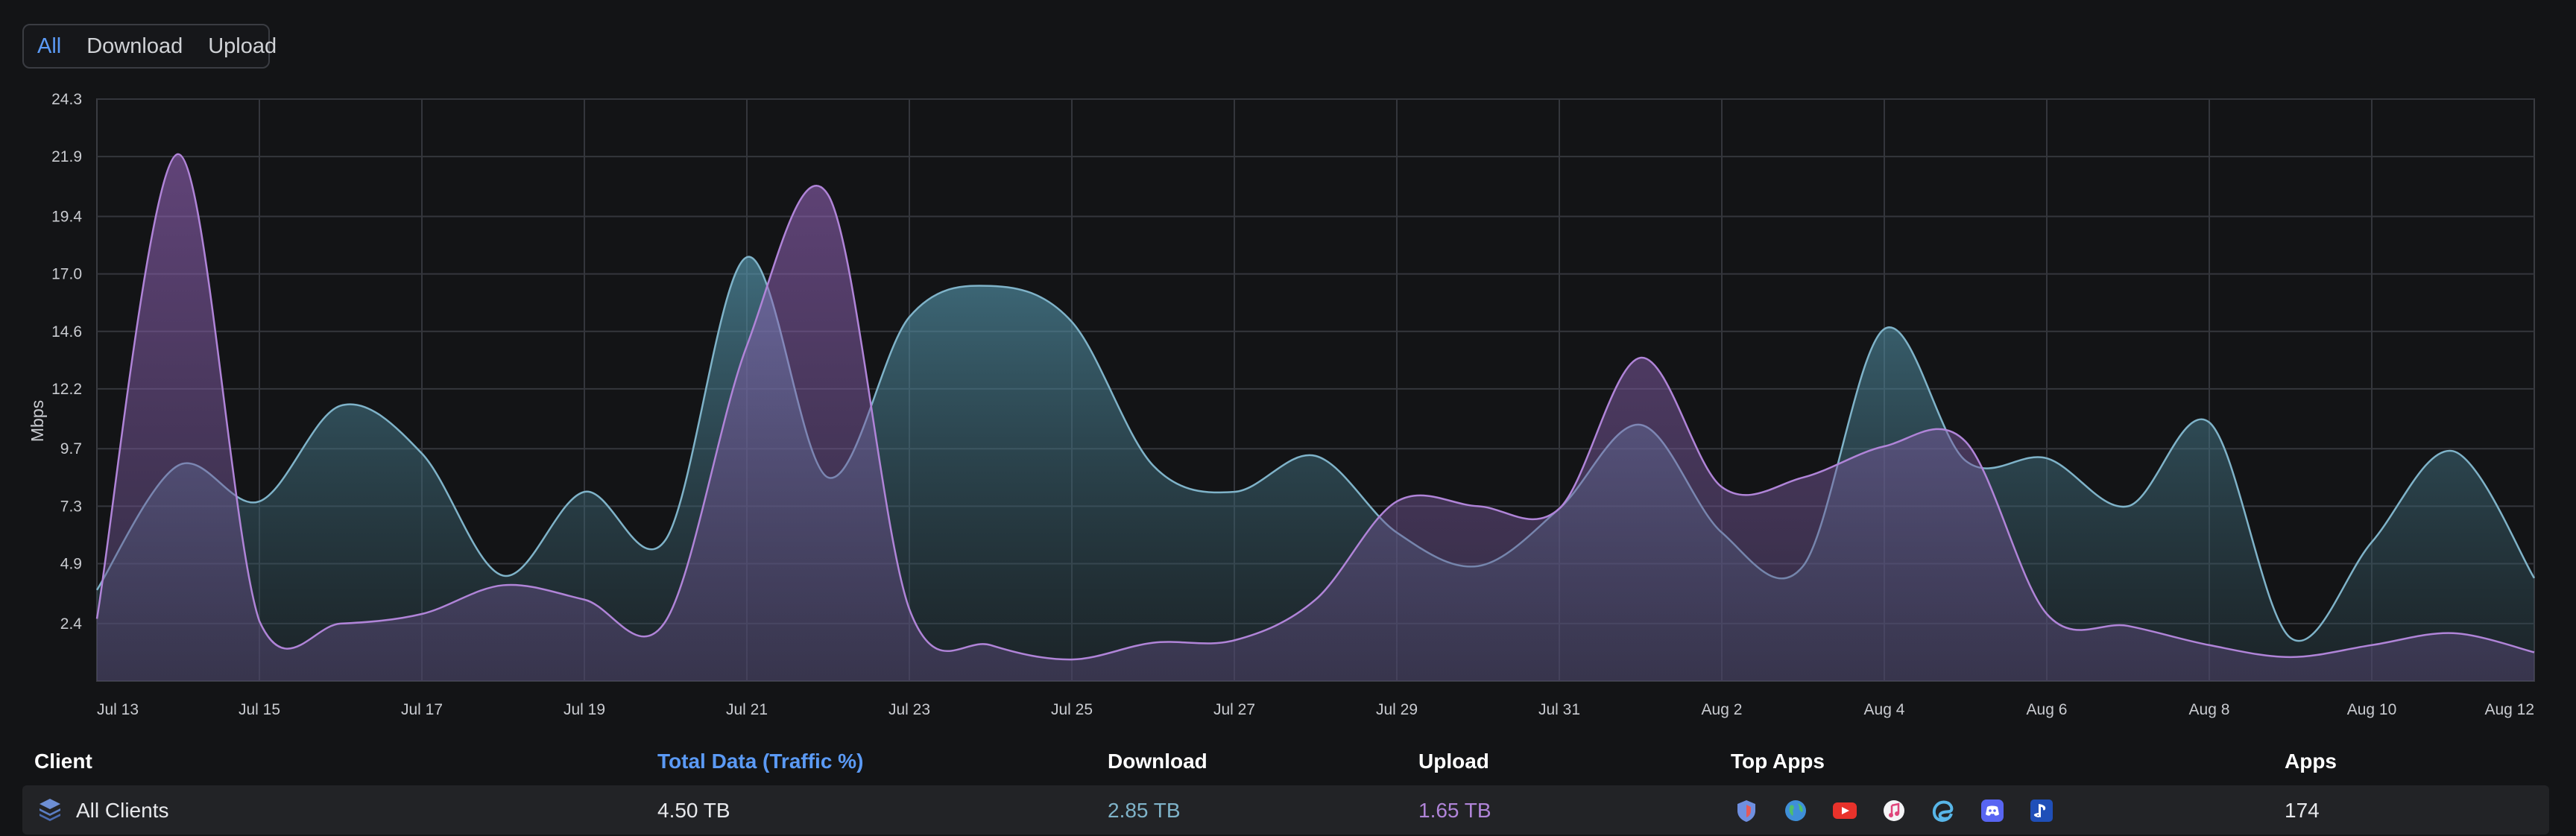 The width and height of the screenshot is (2576, 836). Describe the element at coordinates (2311, 761) in the screenshot. I see `column-apps: Apps` at that location.